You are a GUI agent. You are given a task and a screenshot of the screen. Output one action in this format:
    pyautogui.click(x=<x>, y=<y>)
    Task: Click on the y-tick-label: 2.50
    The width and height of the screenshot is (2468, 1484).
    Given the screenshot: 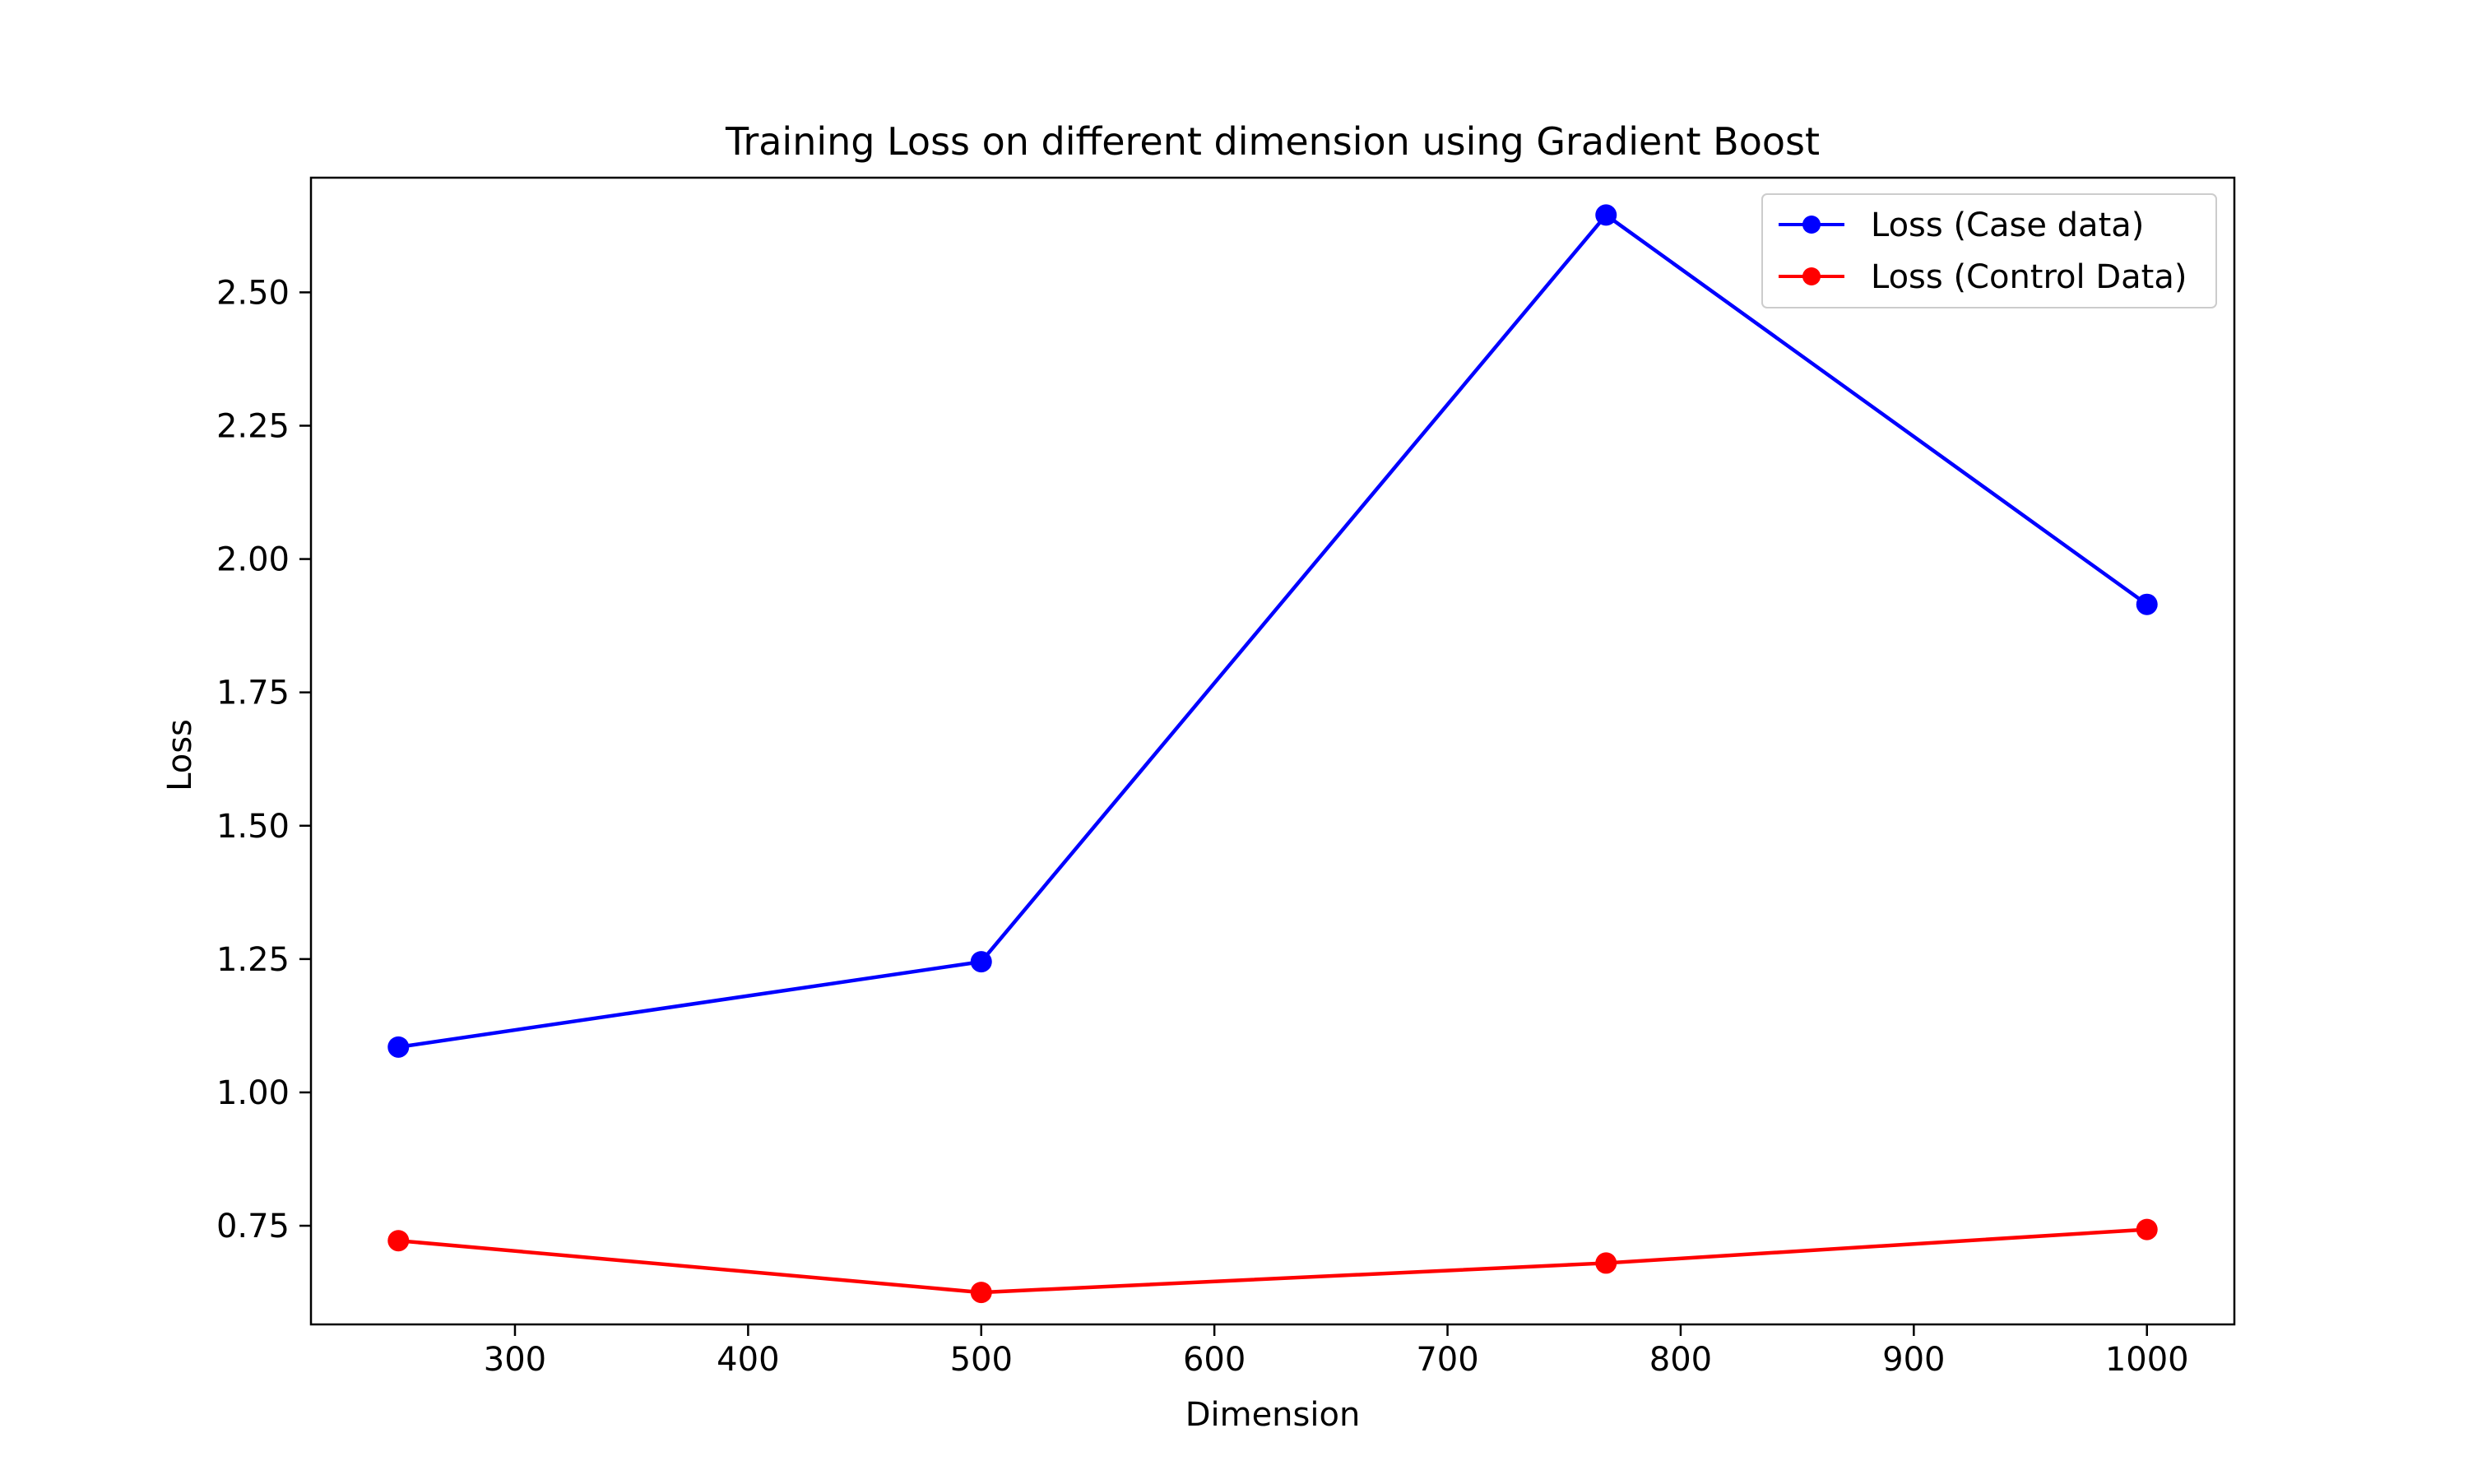 What is the action you would take?
    pyautogui.click(x=253, y=293)
    